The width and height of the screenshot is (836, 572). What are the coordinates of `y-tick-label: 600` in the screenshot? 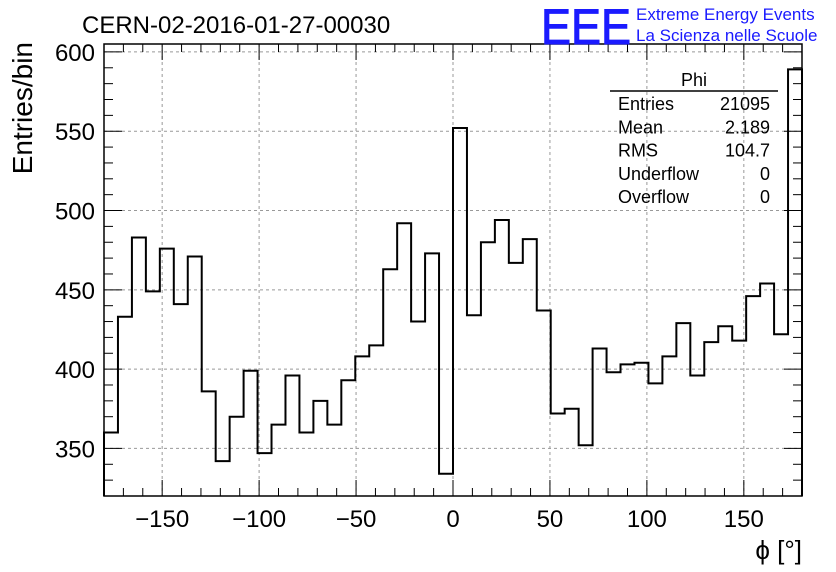 It's located at (75, 53).